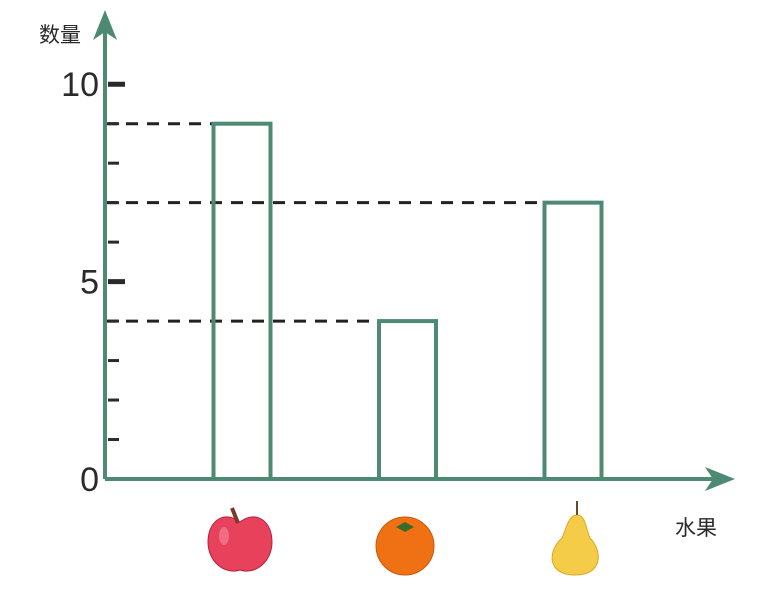 Image resolution: width=761 pixels, height=593 pixels. What do you see at coordinates (60, 35) in the screenshot?
I see `y-axis-label: 数量` at bounding box center [60, 35].